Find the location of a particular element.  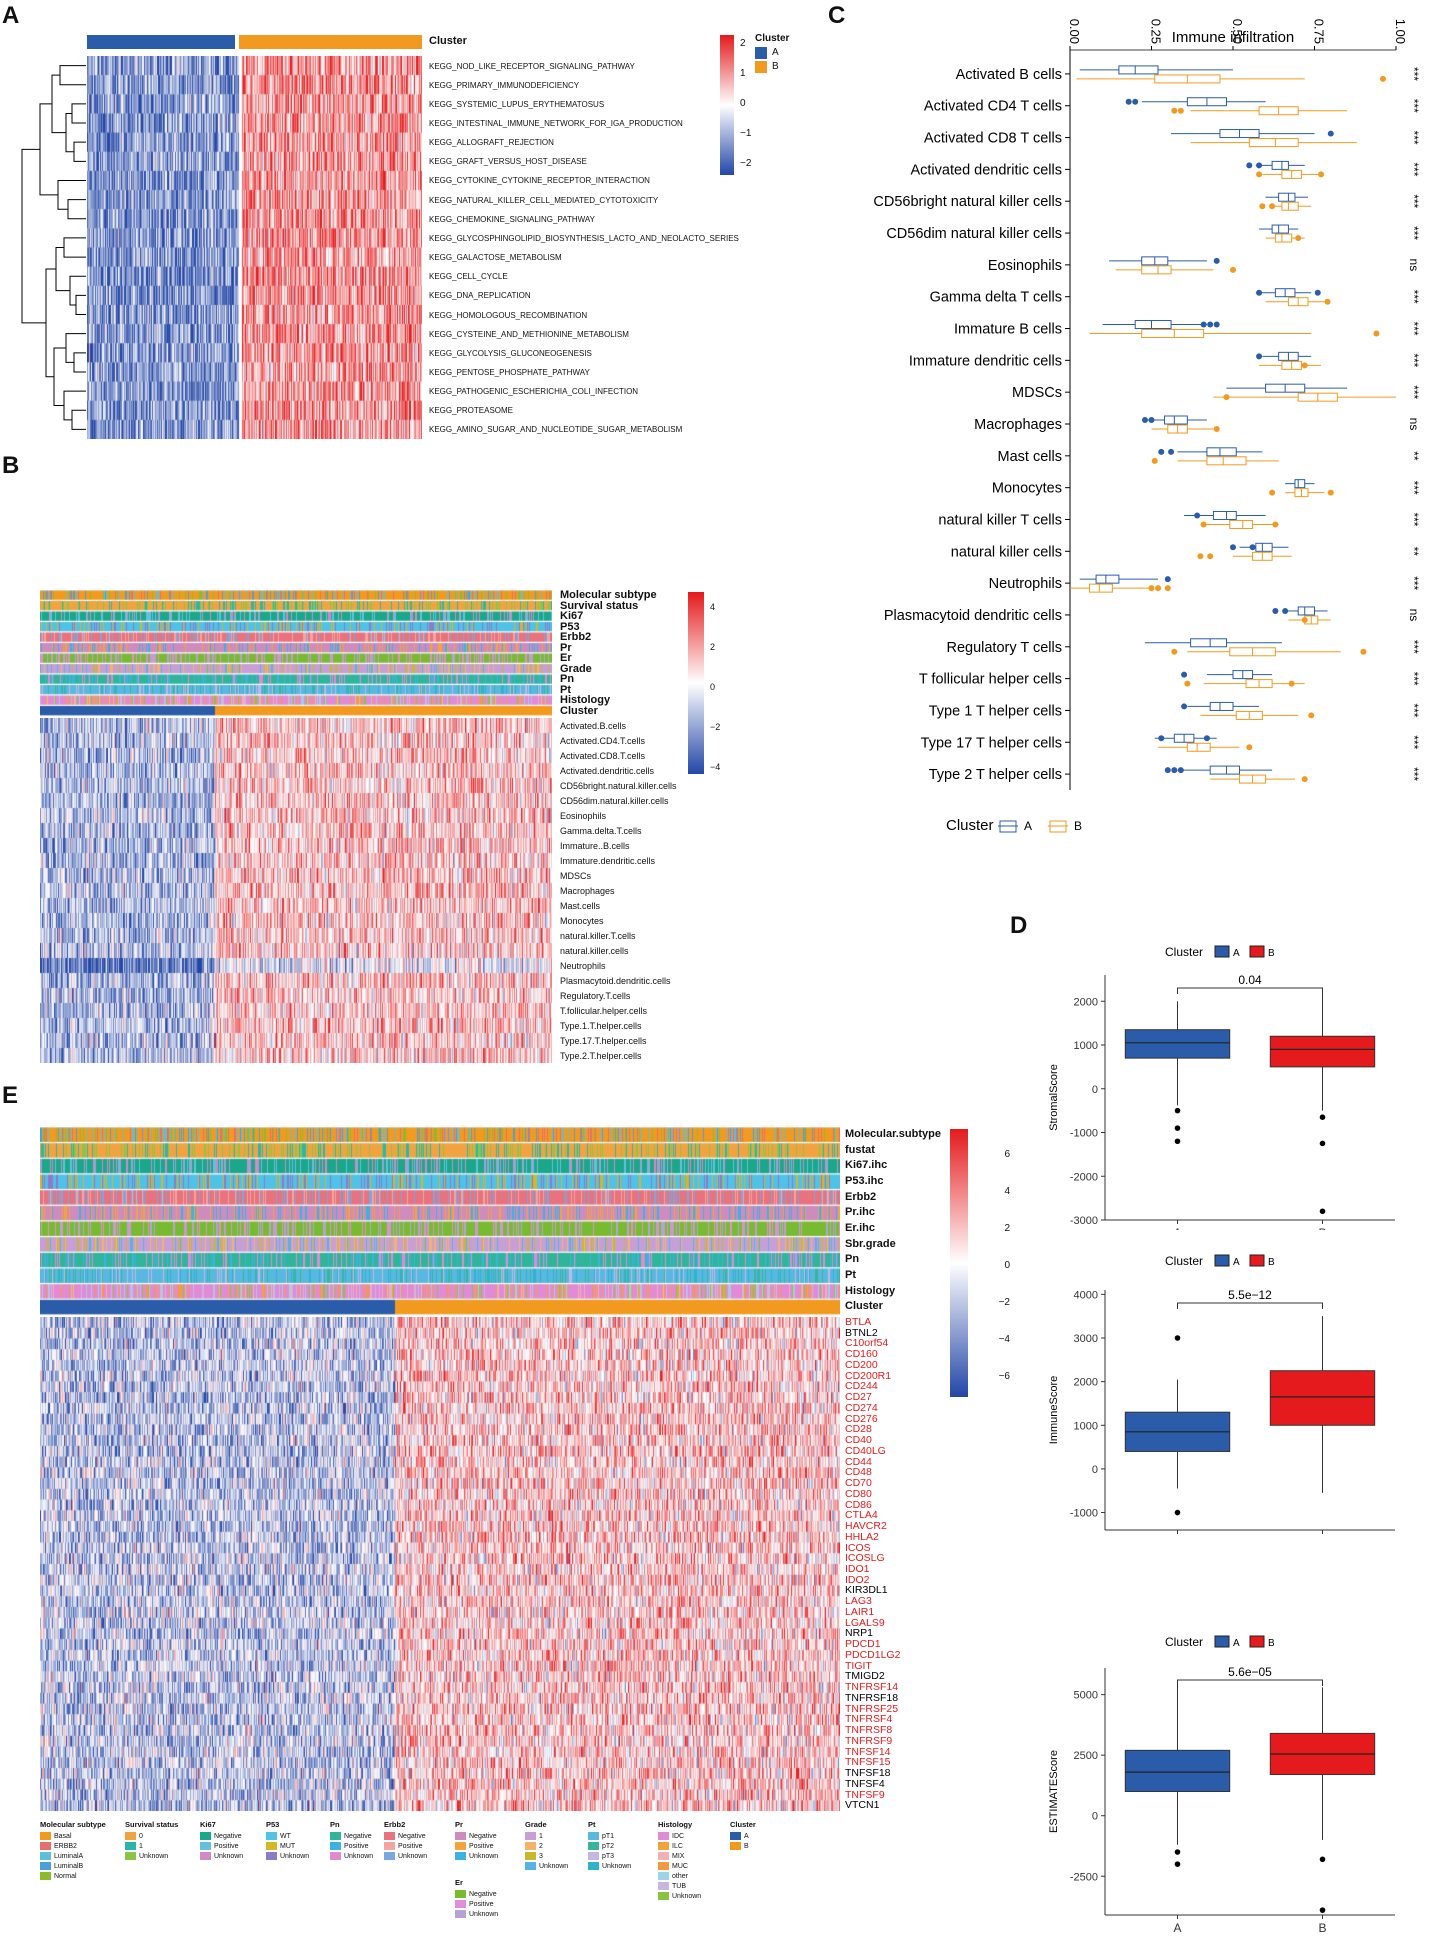

scale-tick-label: −2 is located at coordinates (715, 727).